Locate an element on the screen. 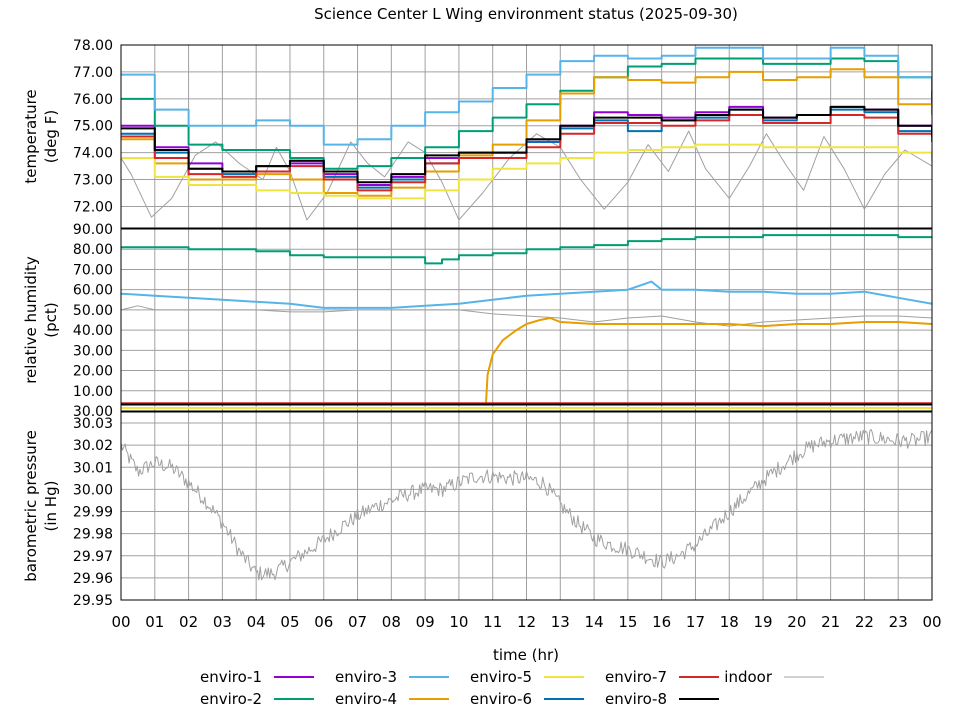  x-axis-label: time (hr) is located at coordinates (526, 655).